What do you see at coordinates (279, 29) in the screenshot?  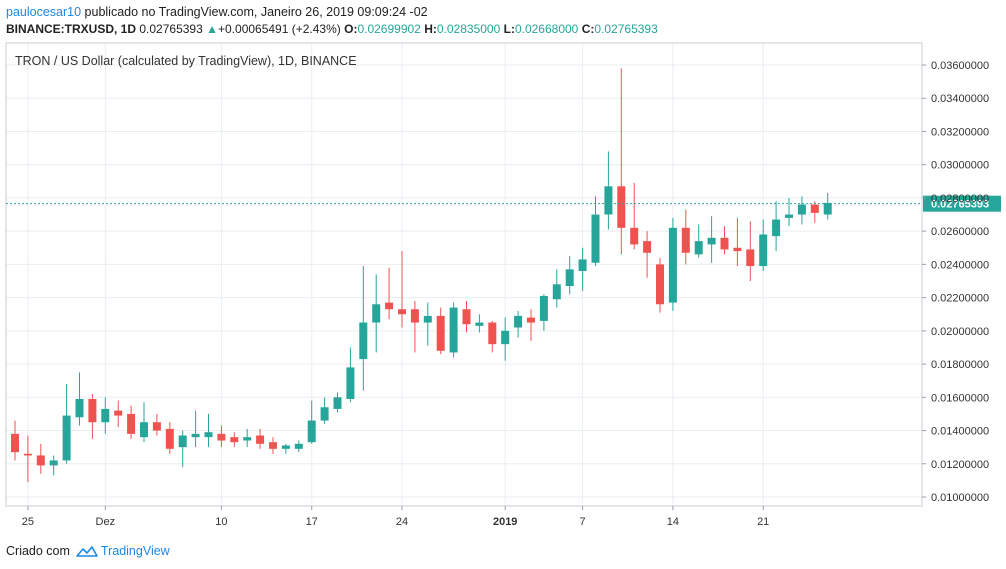 I see `change-value: +0.00065491 (+2.43%)` at bounding box center [279, 29].